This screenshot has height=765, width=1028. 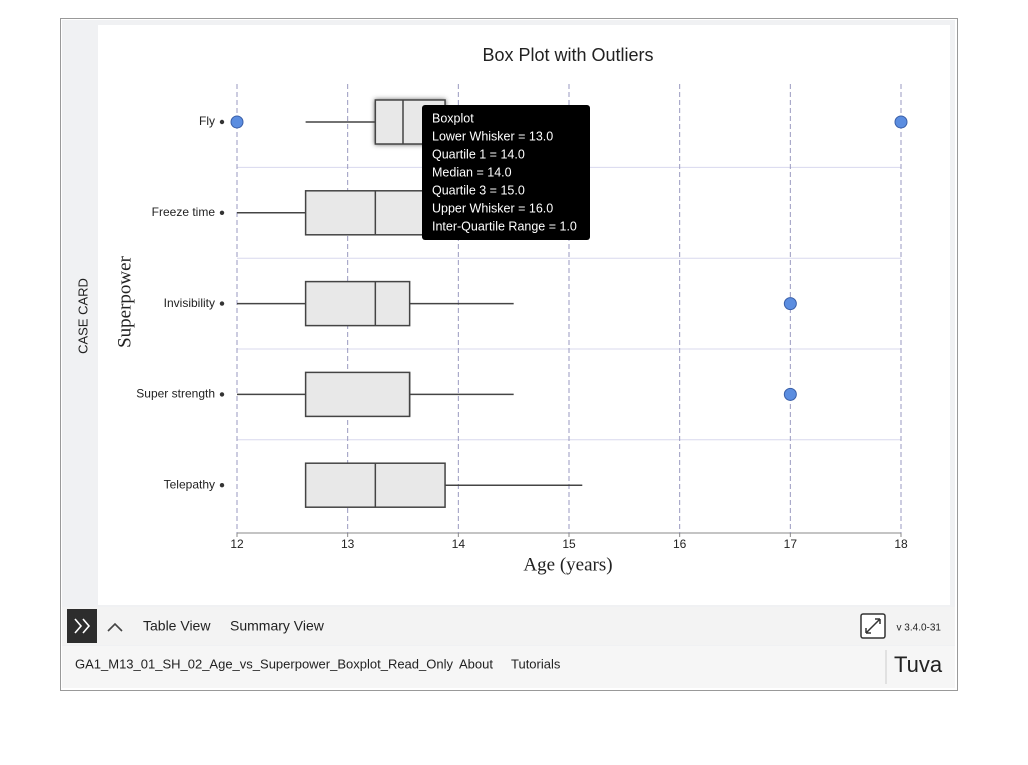 What do you see at coordinates (82, 316) in the screenshot?
I see `case-card-label: CASE CARD` at bounding box center [82, 316].